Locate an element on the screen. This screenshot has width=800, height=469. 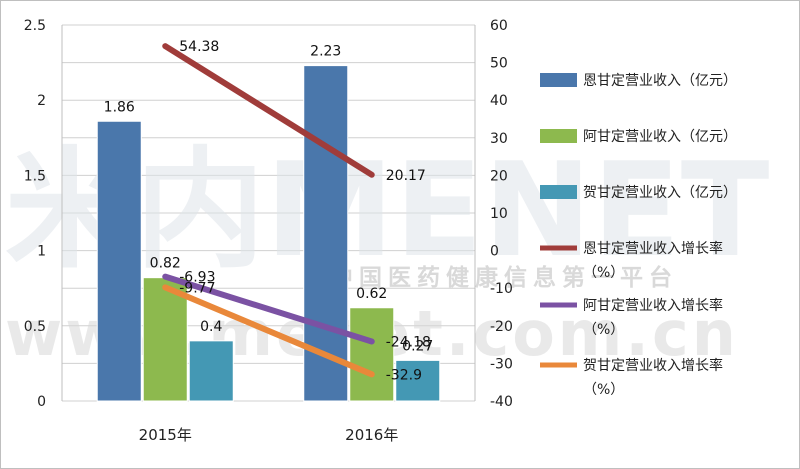
legend-label: 恩甘定营业收入（亿元） is located at coordinates (660, 81).